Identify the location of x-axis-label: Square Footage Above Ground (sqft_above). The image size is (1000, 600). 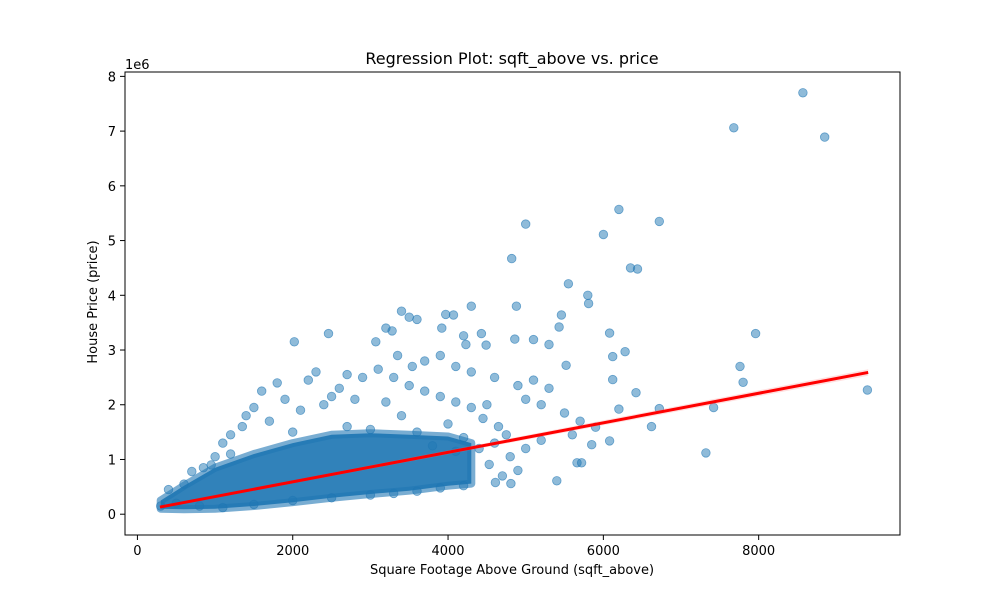
(512, 570).